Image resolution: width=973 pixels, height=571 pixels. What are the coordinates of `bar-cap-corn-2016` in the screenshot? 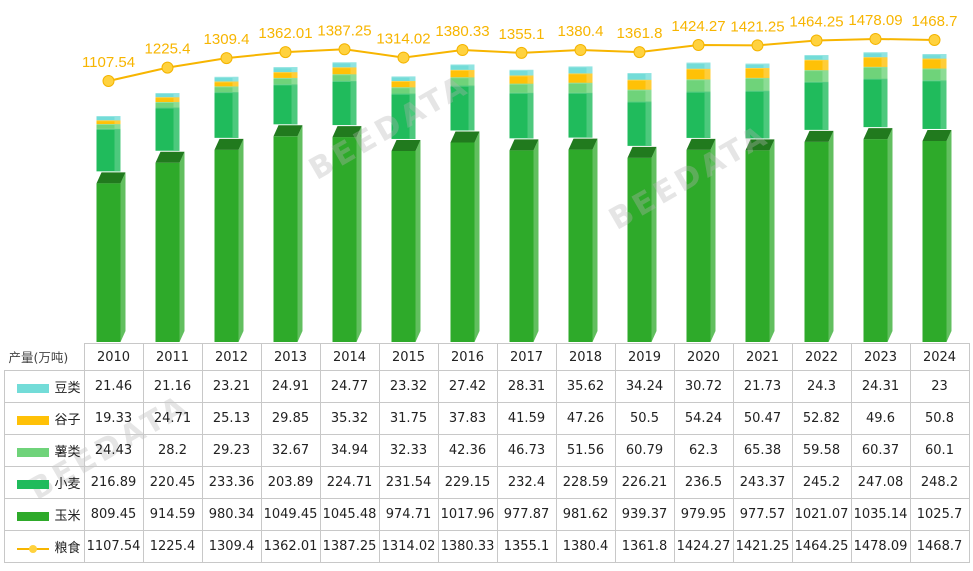 It's located at (465, 137).